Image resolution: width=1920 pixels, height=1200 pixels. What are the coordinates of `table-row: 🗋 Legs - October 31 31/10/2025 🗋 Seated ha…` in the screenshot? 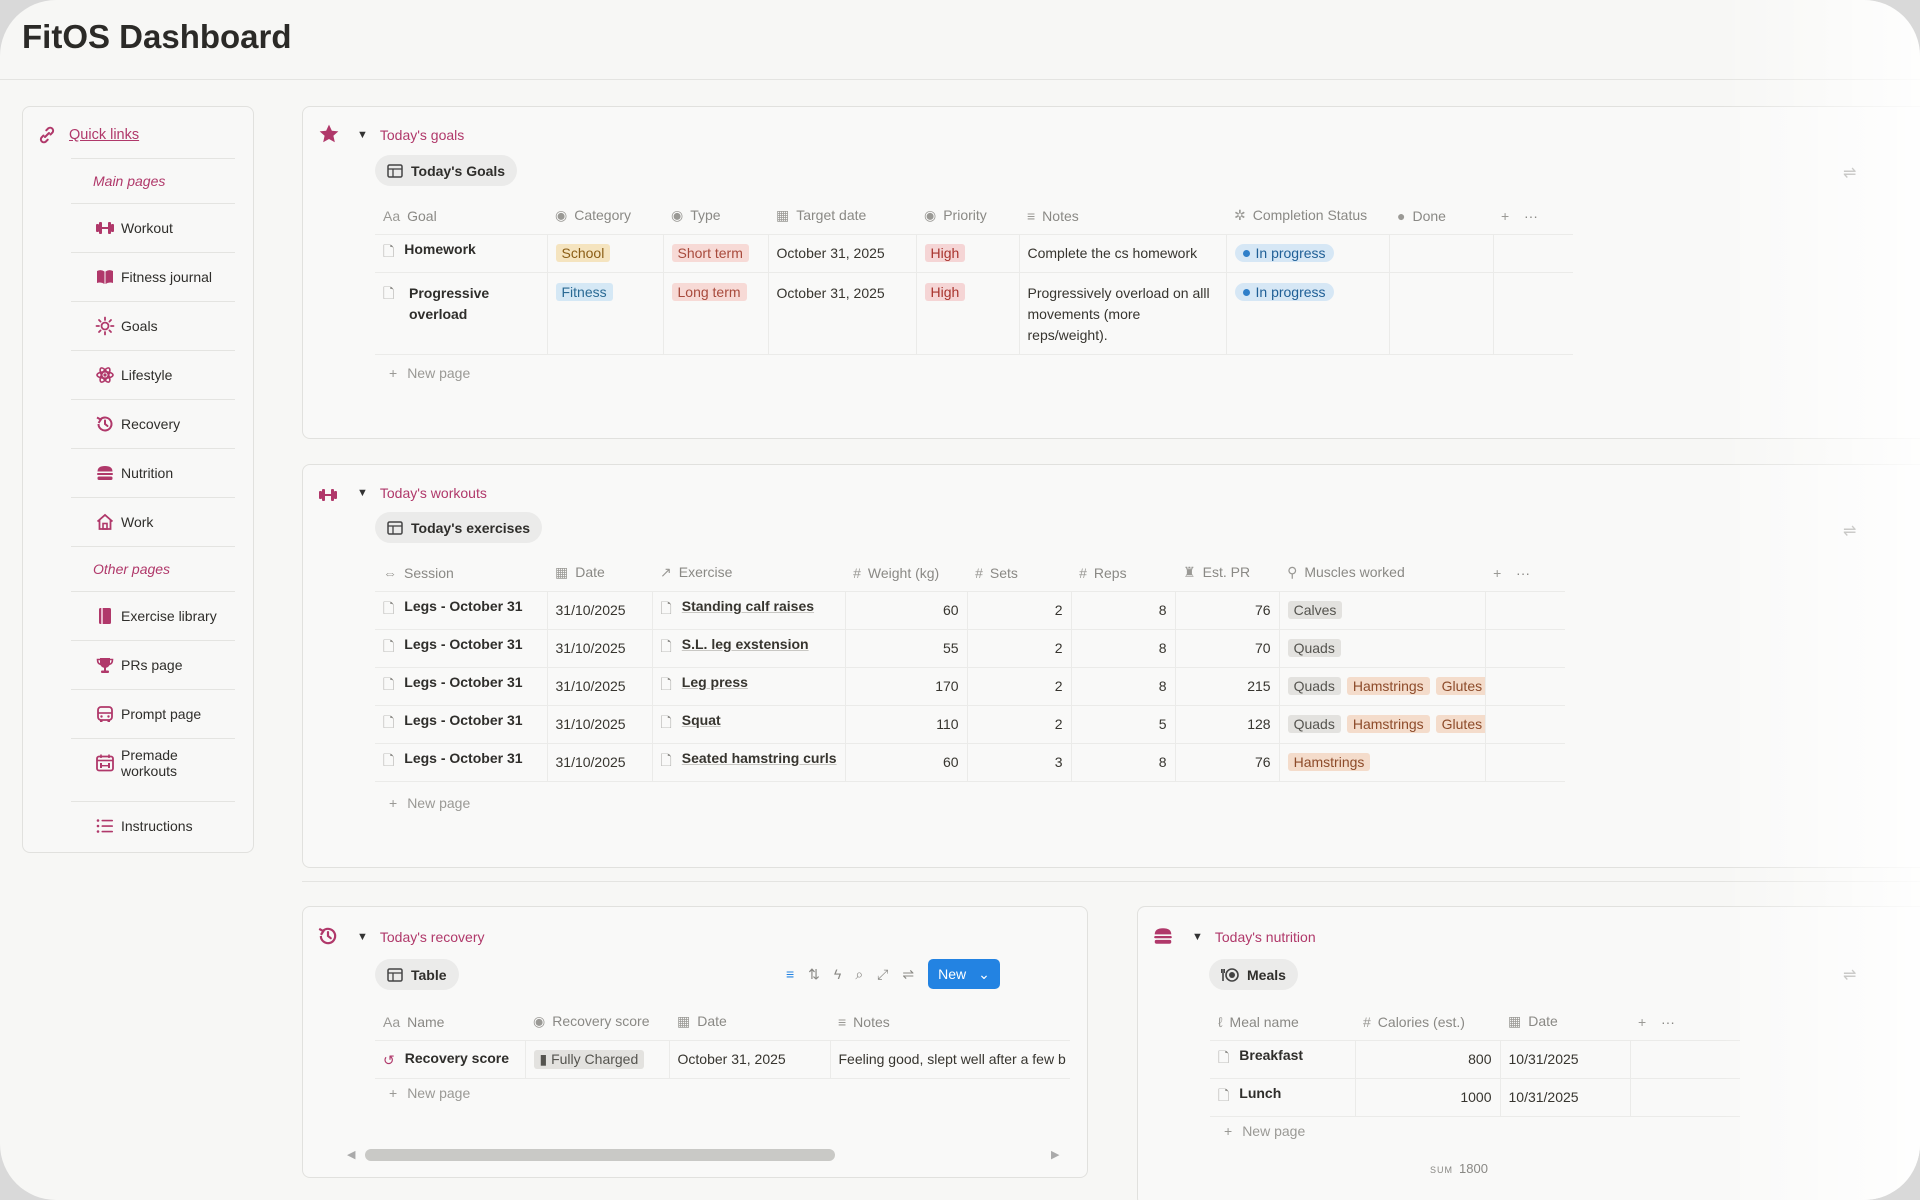 It's located at (970, 762).